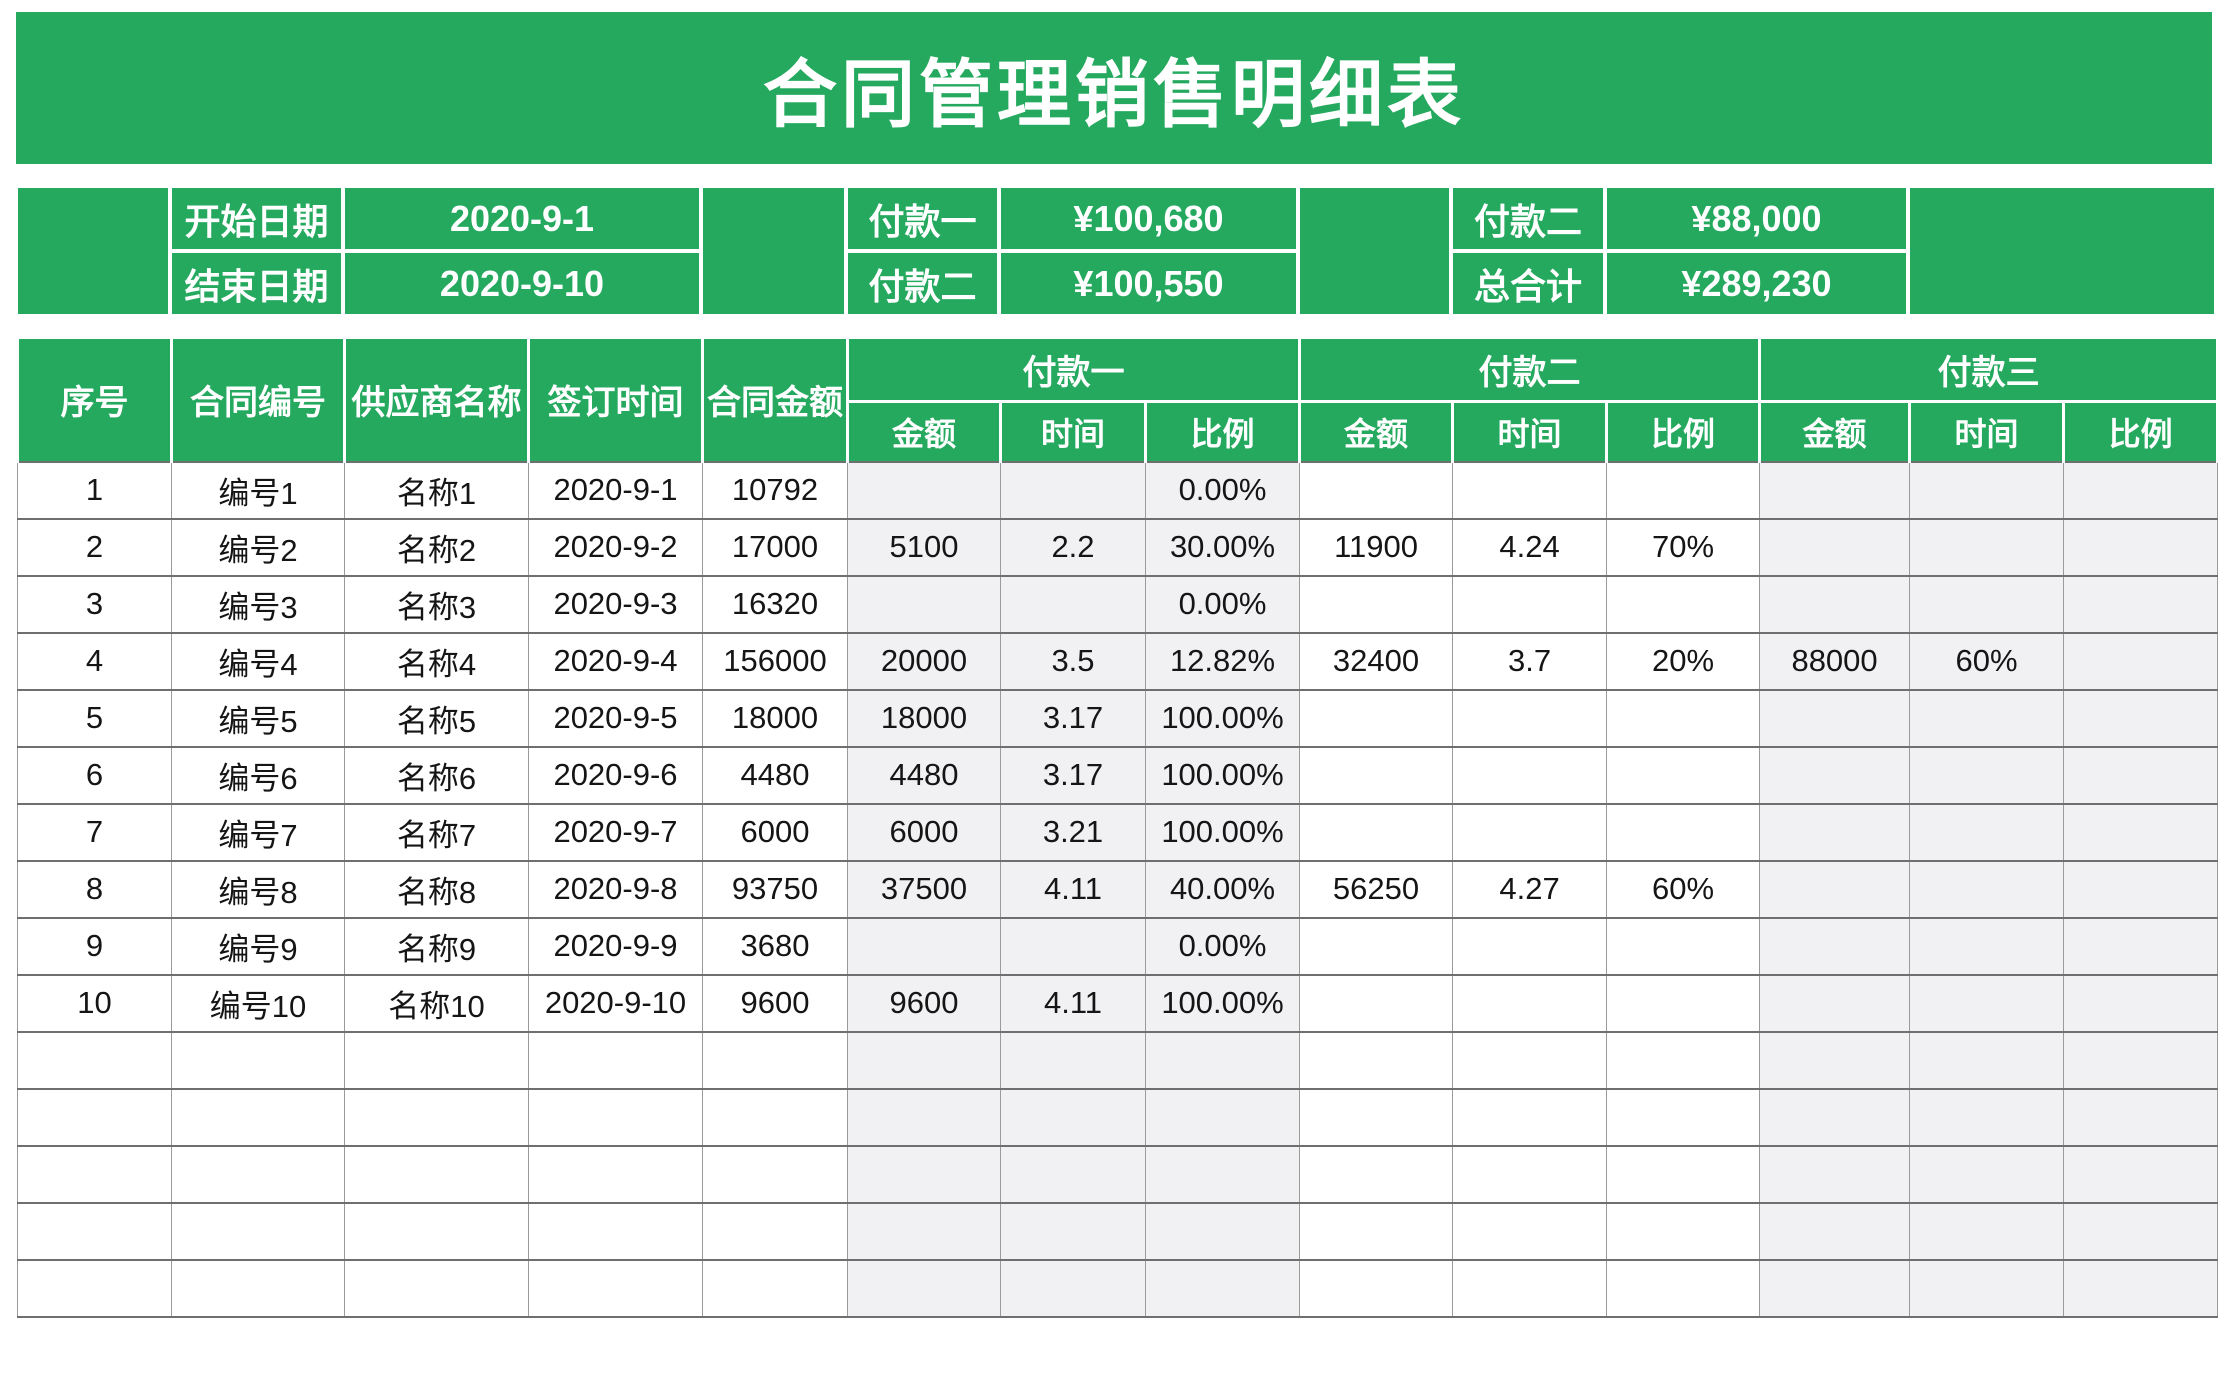 The width and height of the screenshot is (2224, 1388). Describe the element at coordinates (1530, 547) in the screenshot. I see `table-cell: 4.24` at that location.